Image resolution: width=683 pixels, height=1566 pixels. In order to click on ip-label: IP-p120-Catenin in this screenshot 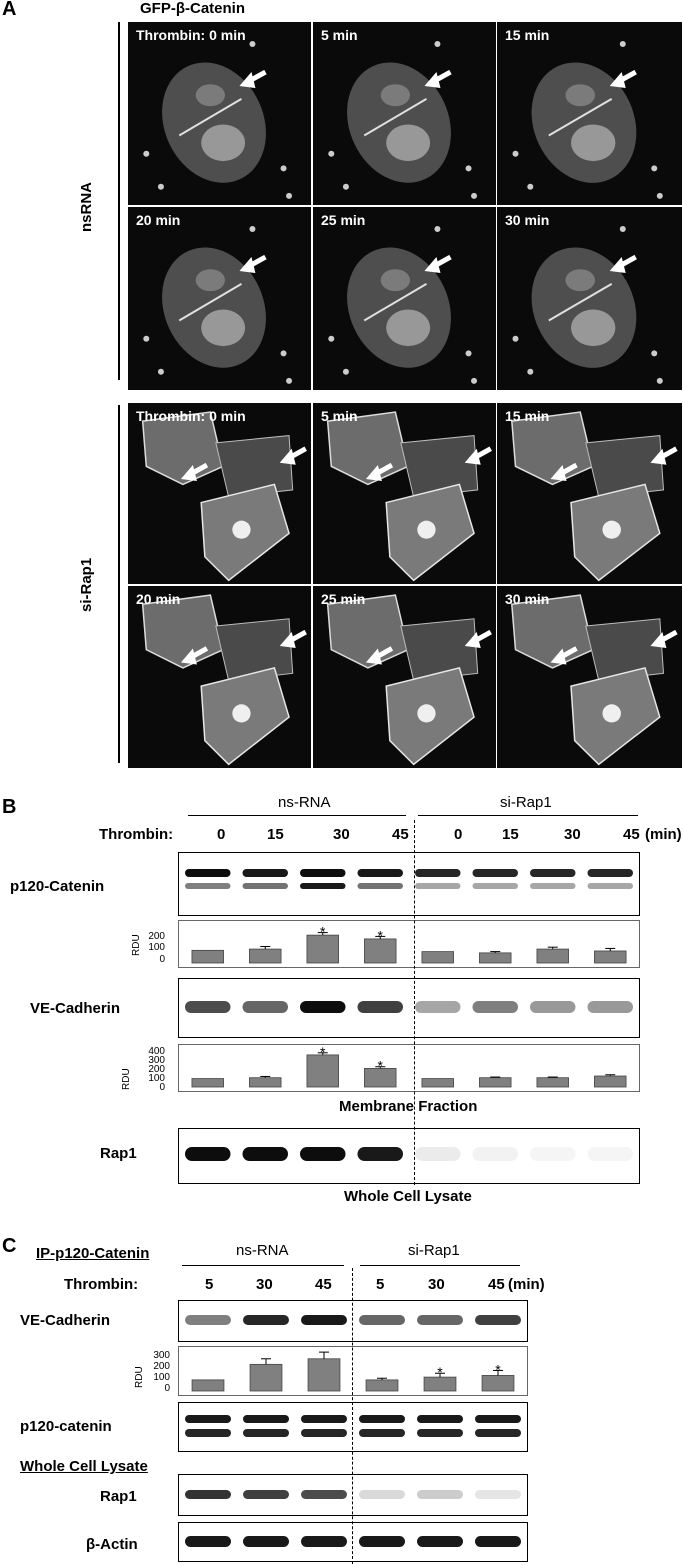, I will do `click(93, 1253)`.